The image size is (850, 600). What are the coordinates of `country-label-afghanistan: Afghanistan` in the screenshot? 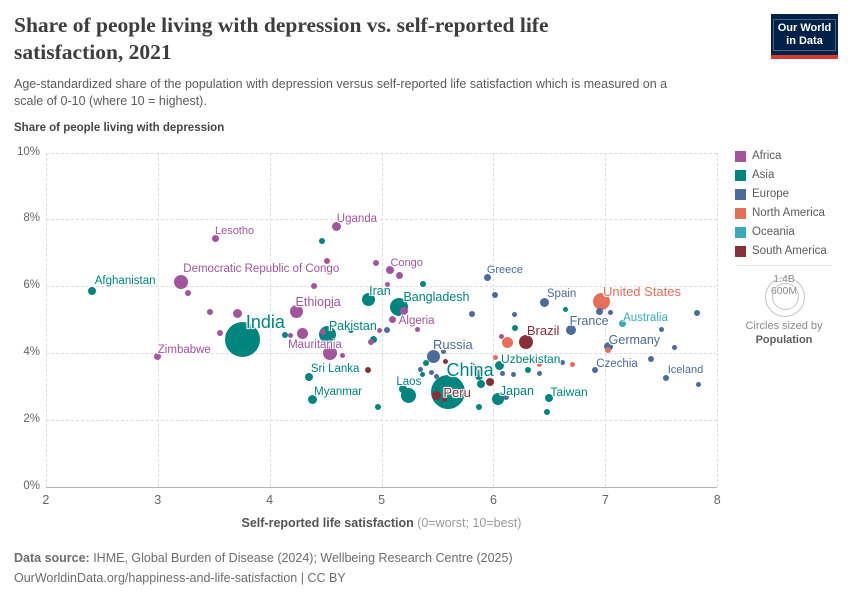 It's located at (125, 280).